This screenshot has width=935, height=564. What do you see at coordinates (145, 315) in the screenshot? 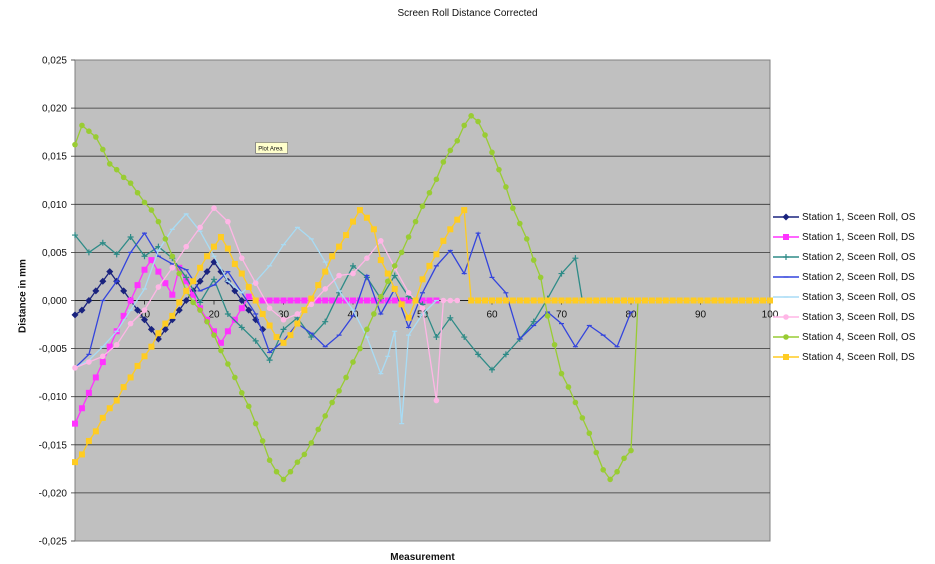
I see `x-tick-label: 10` at bounding box center [145, 315].